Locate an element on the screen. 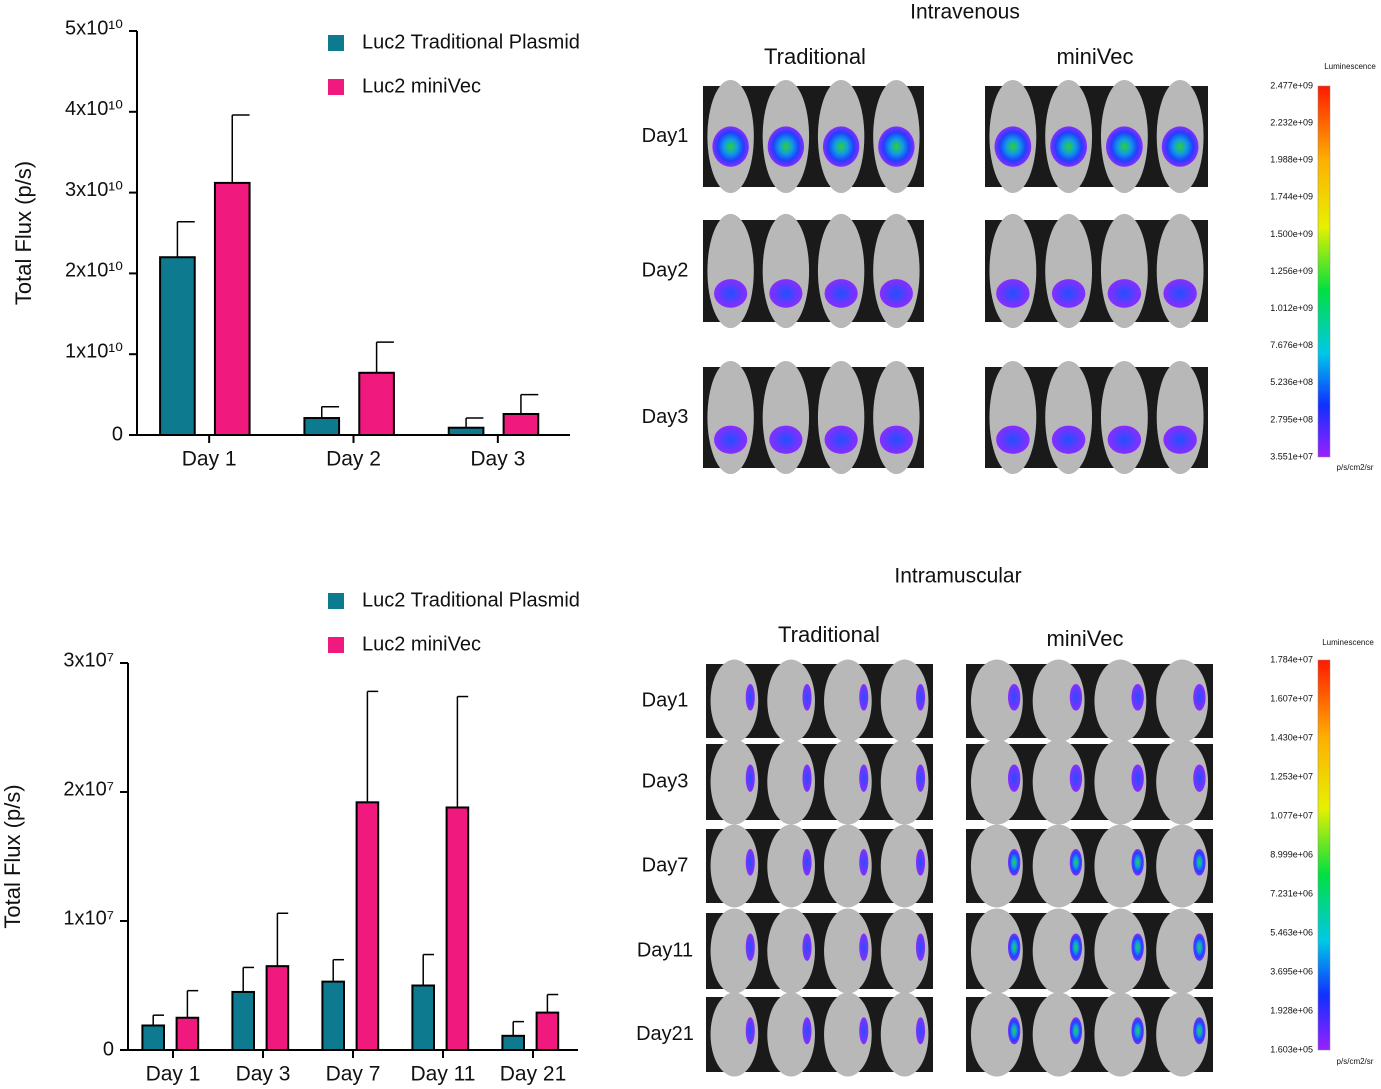 This screenshot has width=1381, height=1089. colorbar is located at coordinates (1324, 855).